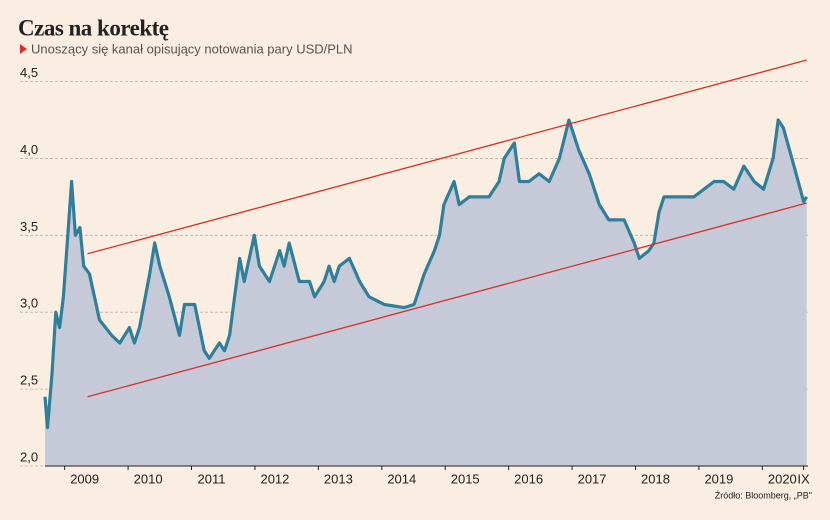  Describe the element at coordinates (401, 478) in the screenshot. I see `x-tick-label: 2014` at that location.